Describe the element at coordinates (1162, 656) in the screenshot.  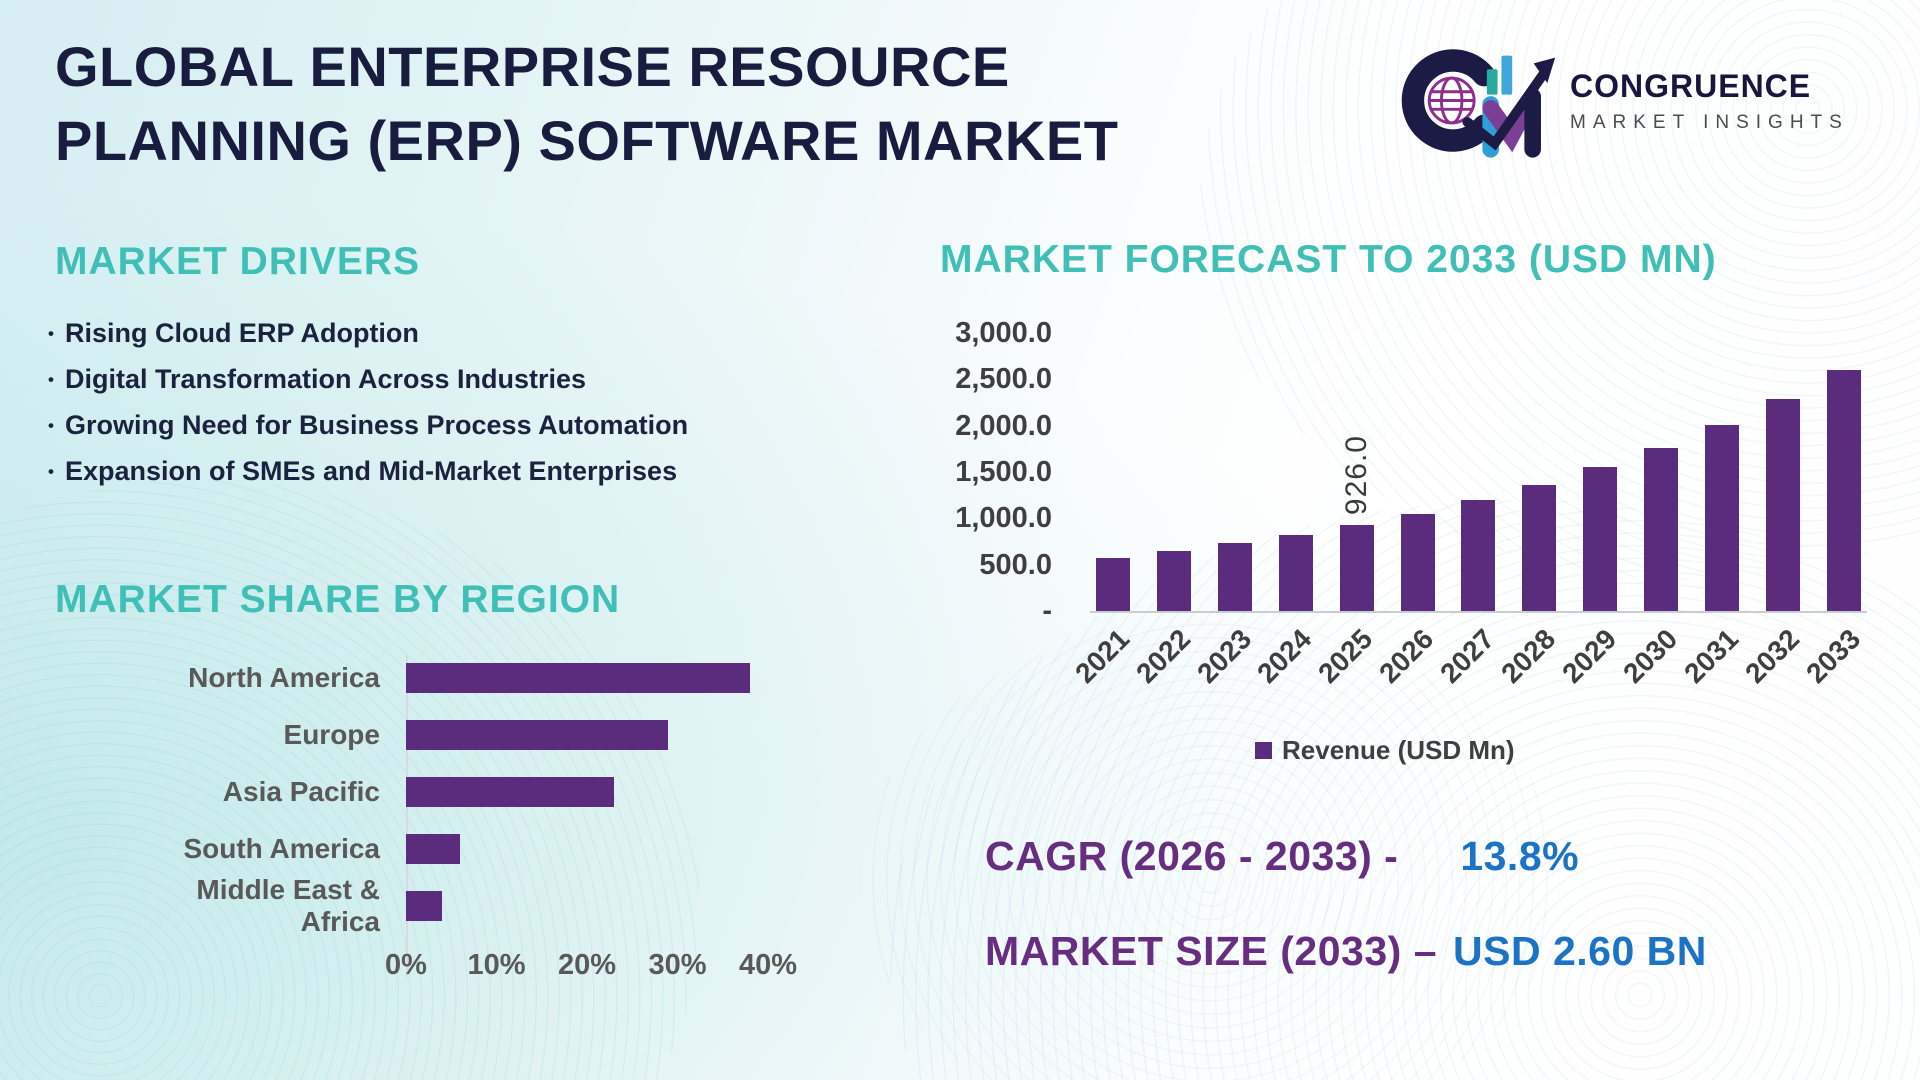
I see `forecast-x-tick: 2022` at that location.